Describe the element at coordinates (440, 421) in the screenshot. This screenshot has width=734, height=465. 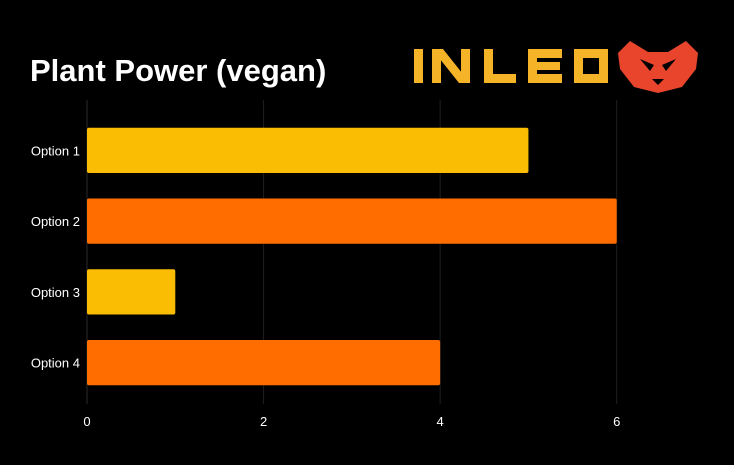
I see `x-tick-label: 4` at that location.